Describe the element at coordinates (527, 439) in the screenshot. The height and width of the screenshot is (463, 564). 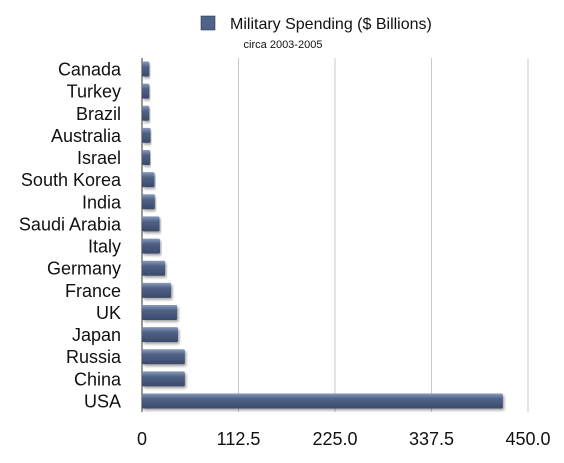
I see `x-tick-label: 450.0` at that location.